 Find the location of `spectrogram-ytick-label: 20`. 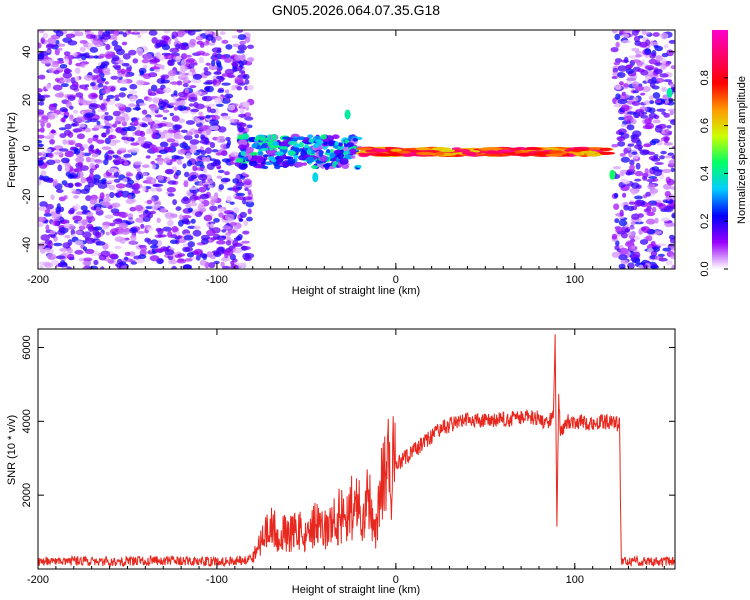

spectrogram-ytick-label: 20 is located at coordinates (27, 100).